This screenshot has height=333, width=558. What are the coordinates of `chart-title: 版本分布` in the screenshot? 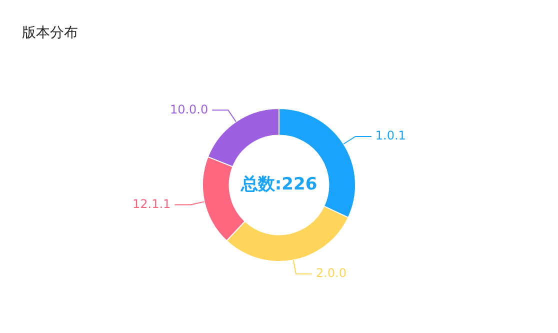 It's located at (50, 33).